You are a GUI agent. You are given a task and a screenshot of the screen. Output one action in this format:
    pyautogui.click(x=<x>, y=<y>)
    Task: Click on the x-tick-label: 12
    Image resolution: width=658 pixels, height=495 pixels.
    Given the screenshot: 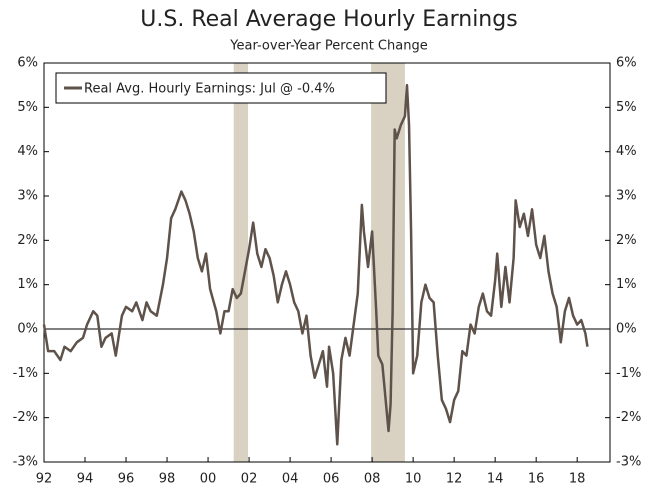 What is the action you would take?
    pyautogui.click(x=454, y=479)
    